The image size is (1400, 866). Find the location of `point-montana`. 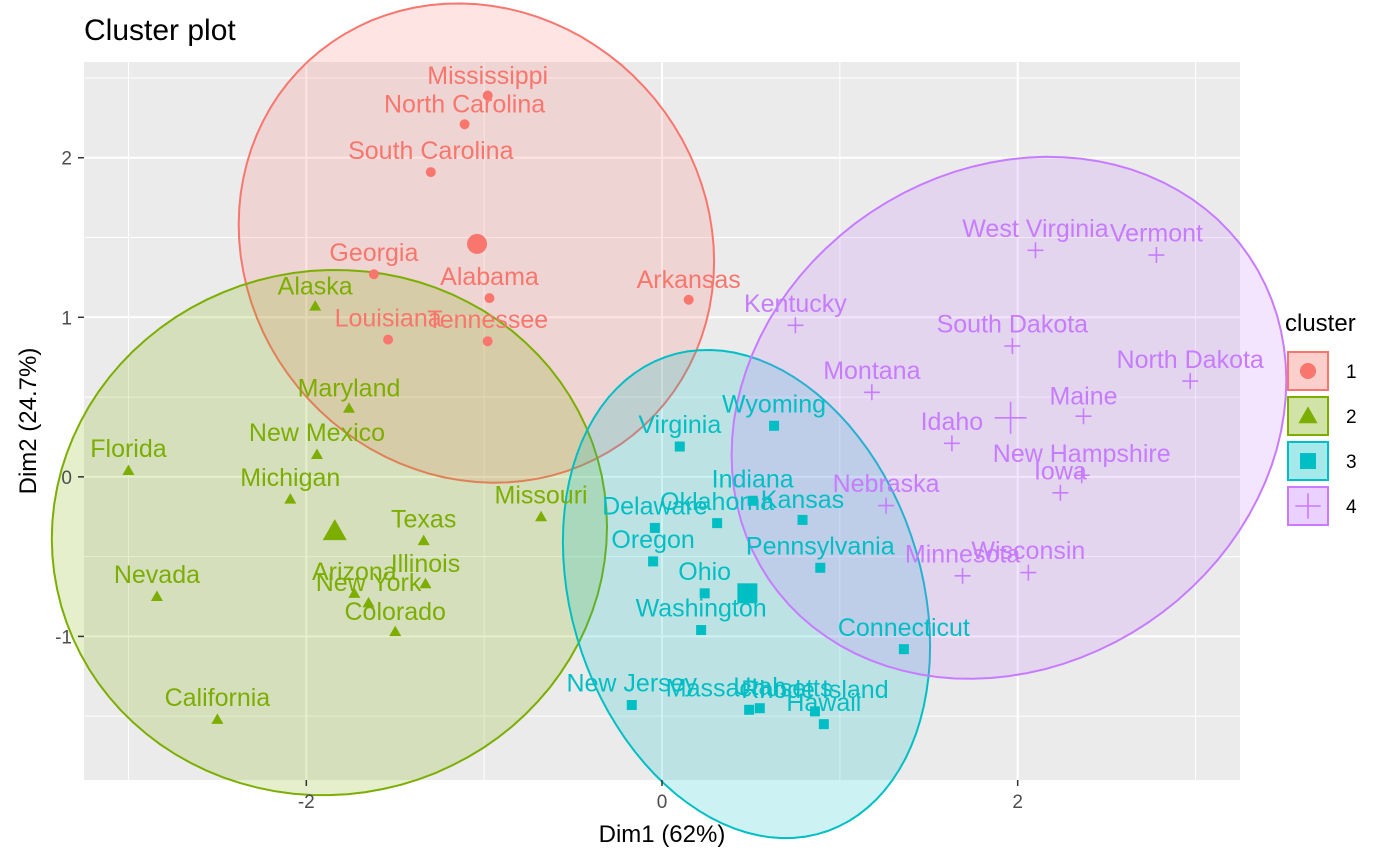

point-montana is located at coordinates (871, 392).